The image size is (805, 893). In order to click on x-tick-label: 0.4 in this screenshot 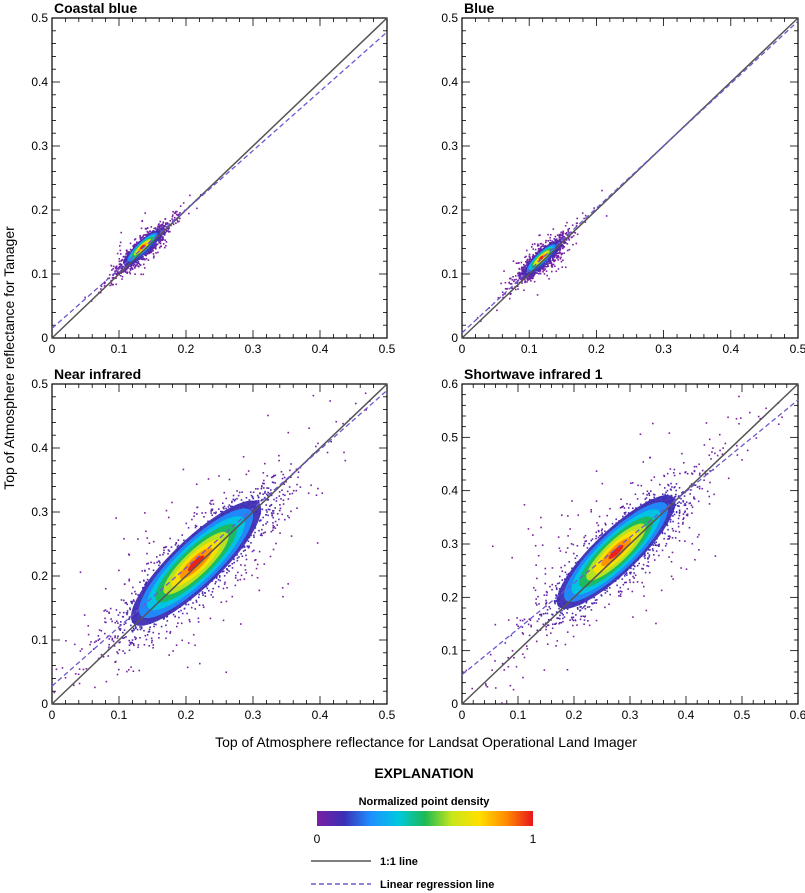, I will do `click(320, 715)`.